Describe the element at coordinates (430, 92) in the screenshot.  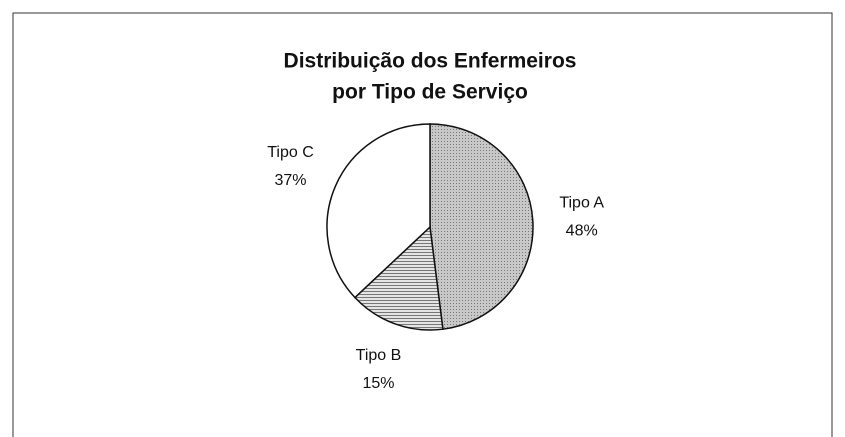
I see `chart-title: por Tipo de Serviço` at that location.